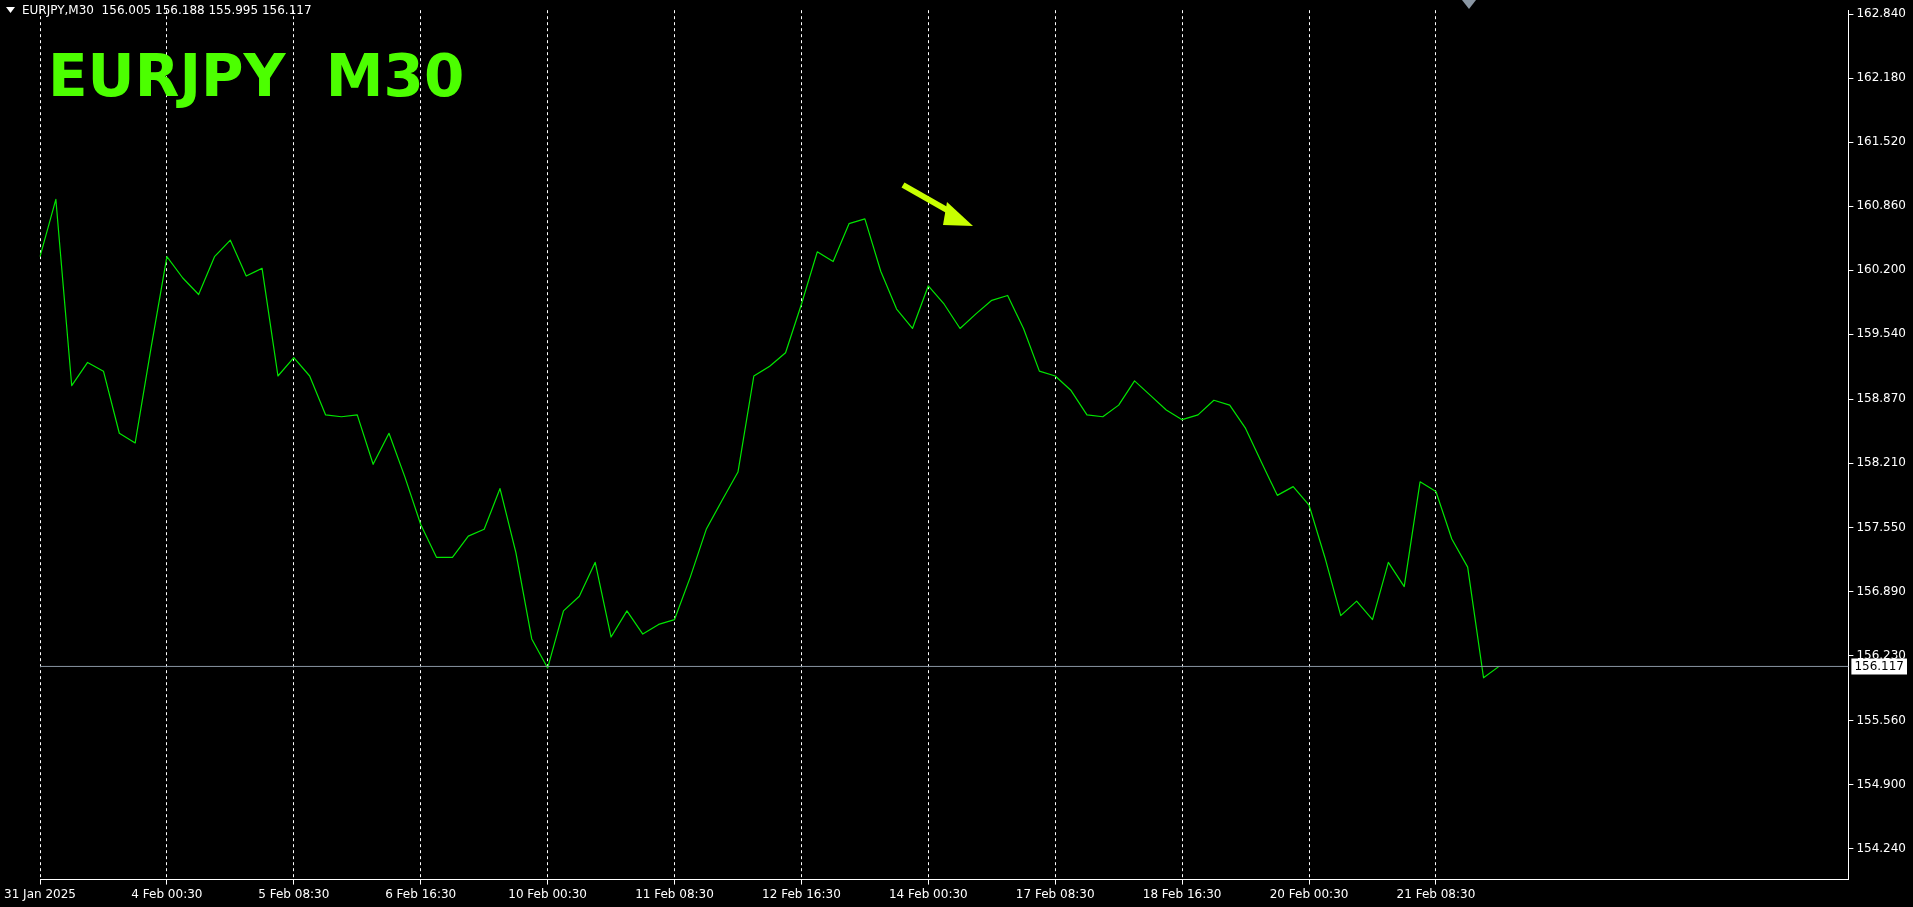  Describe the element at coordinates (1881, 13) in the screenshot. I see `y-tick-label: 162.840` at that location.